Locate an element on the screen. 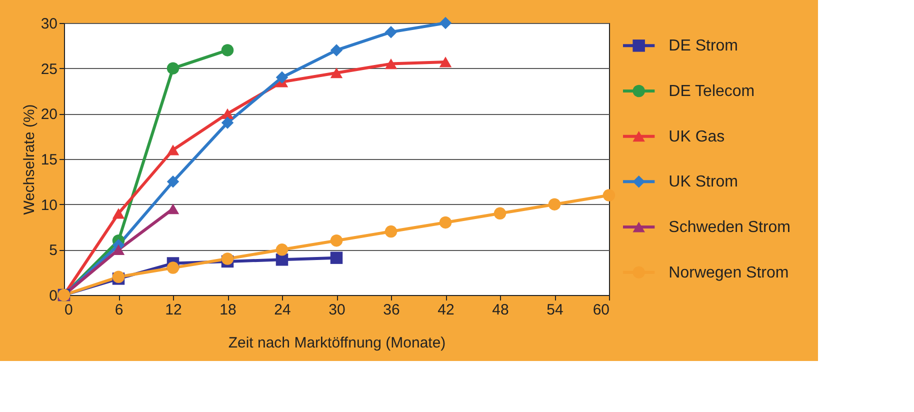 Image resolution: width=914 pixels, height=412 pixels. y-tick-label: 15 is located at coordinates (49, 160).